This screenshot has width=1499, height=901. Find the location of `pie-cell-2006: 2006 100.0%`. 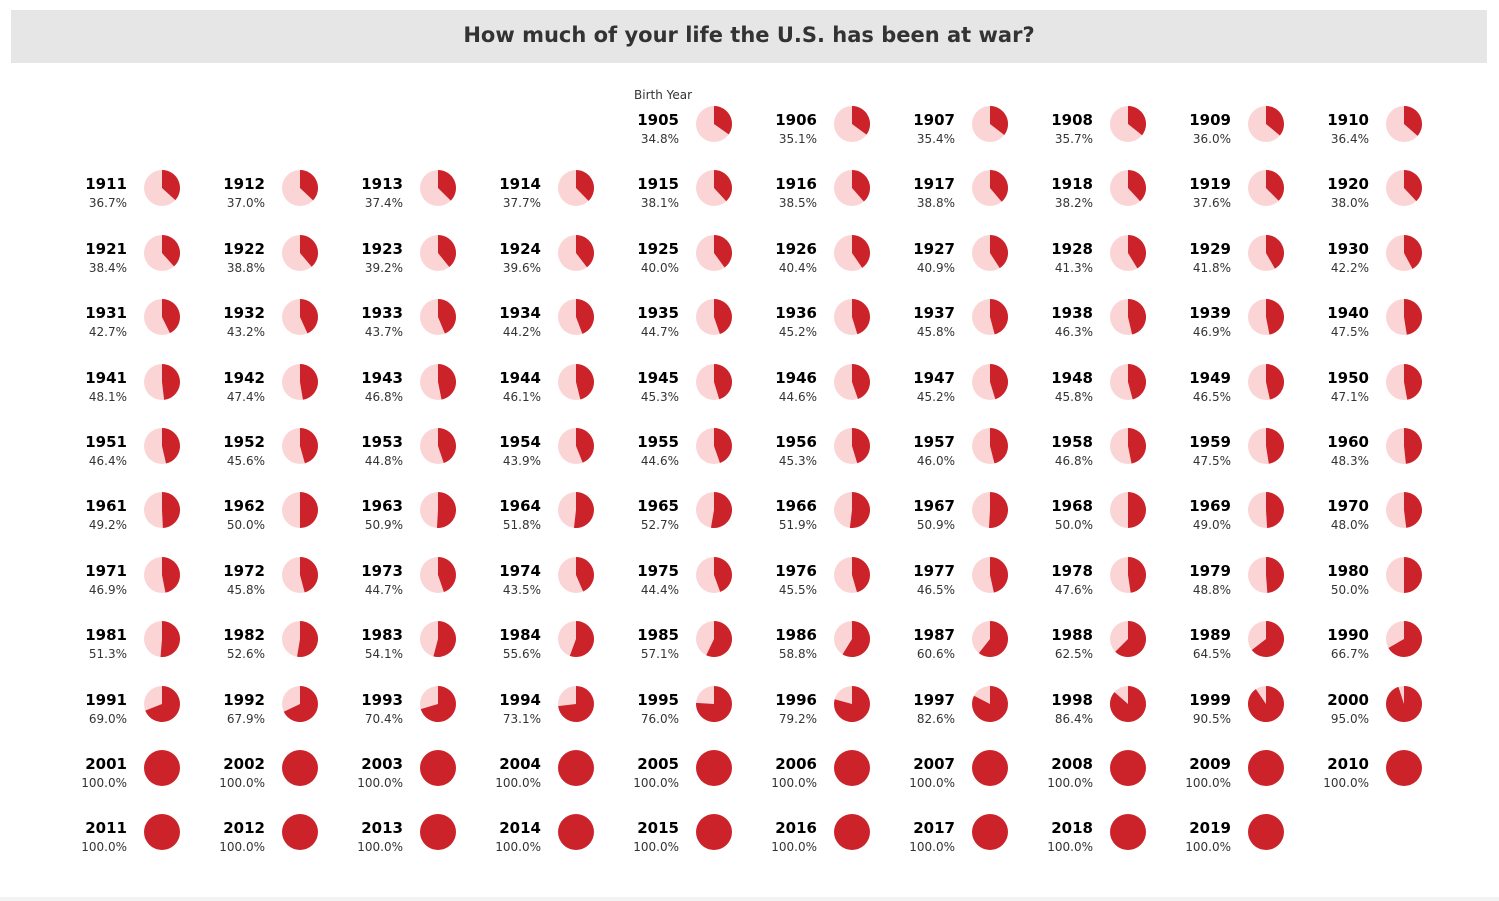

pie-cell-2006: 2006 100.0% is located at coordinates (802, 781).